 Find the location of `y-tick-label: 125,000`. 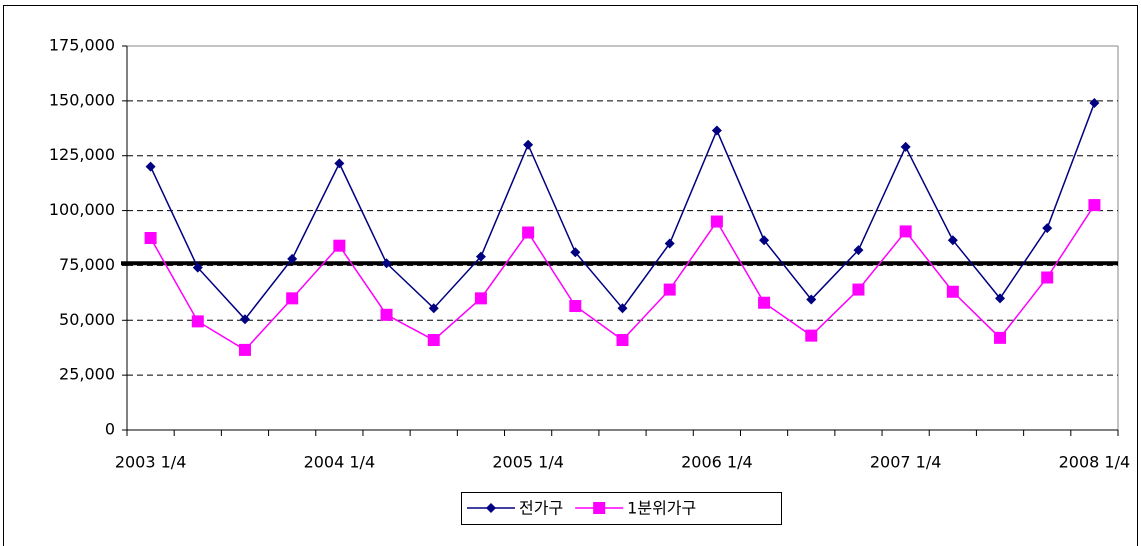

y-tick-label: 125,000 is located at coordinates (82, 154).